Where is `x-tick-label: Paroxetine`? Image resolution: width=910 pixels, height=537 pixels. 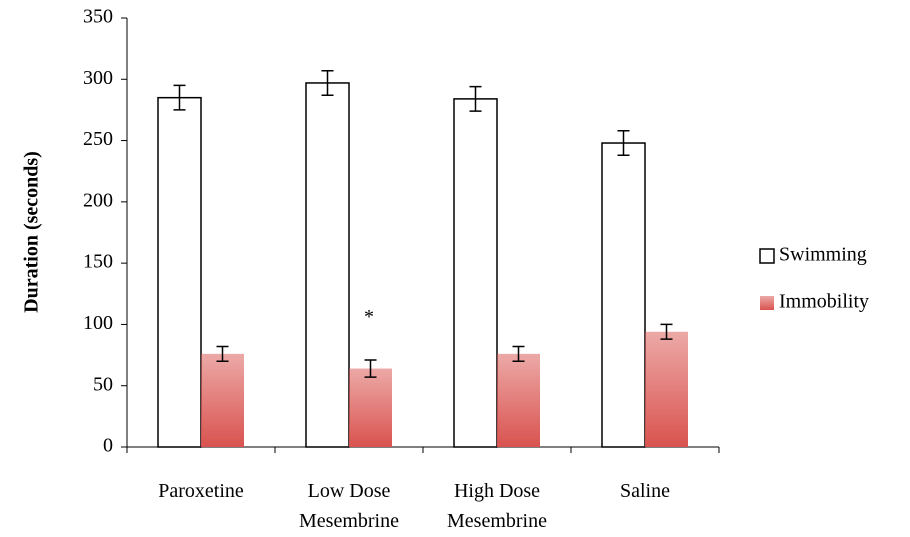 x-tick-label: Paroxetine is located at coordinates (201, 491).